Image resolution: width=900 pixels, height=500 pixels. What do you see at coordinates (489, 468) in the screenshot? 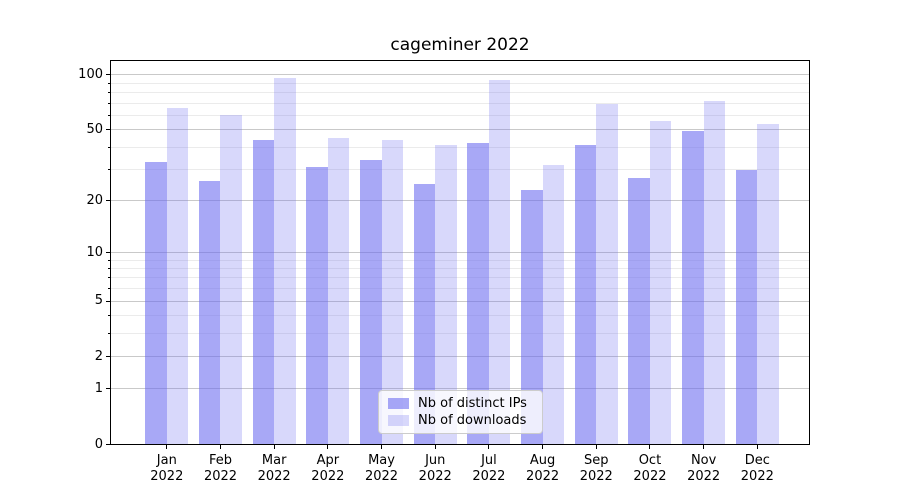
I see `x-tick-label-jul: Jul 2022` at bounding box center [489, 468].